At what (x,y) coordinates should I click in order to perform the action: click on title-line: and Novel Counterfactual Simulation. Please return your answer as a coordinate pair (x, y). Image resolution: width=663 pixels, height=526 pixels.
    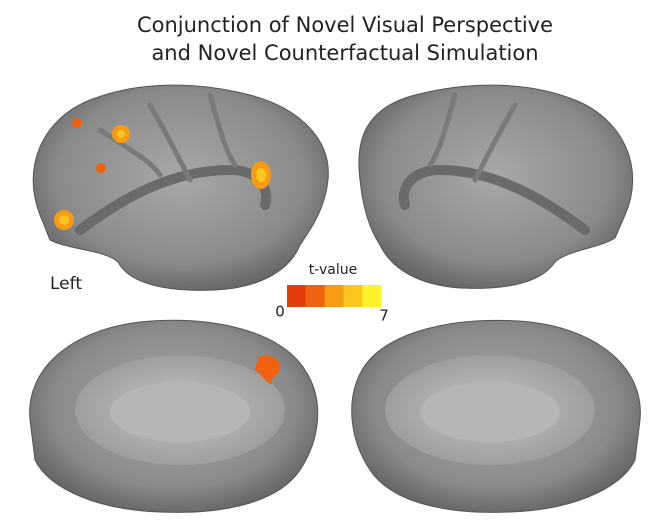
    Looking at the image, I should click on (344, 53).